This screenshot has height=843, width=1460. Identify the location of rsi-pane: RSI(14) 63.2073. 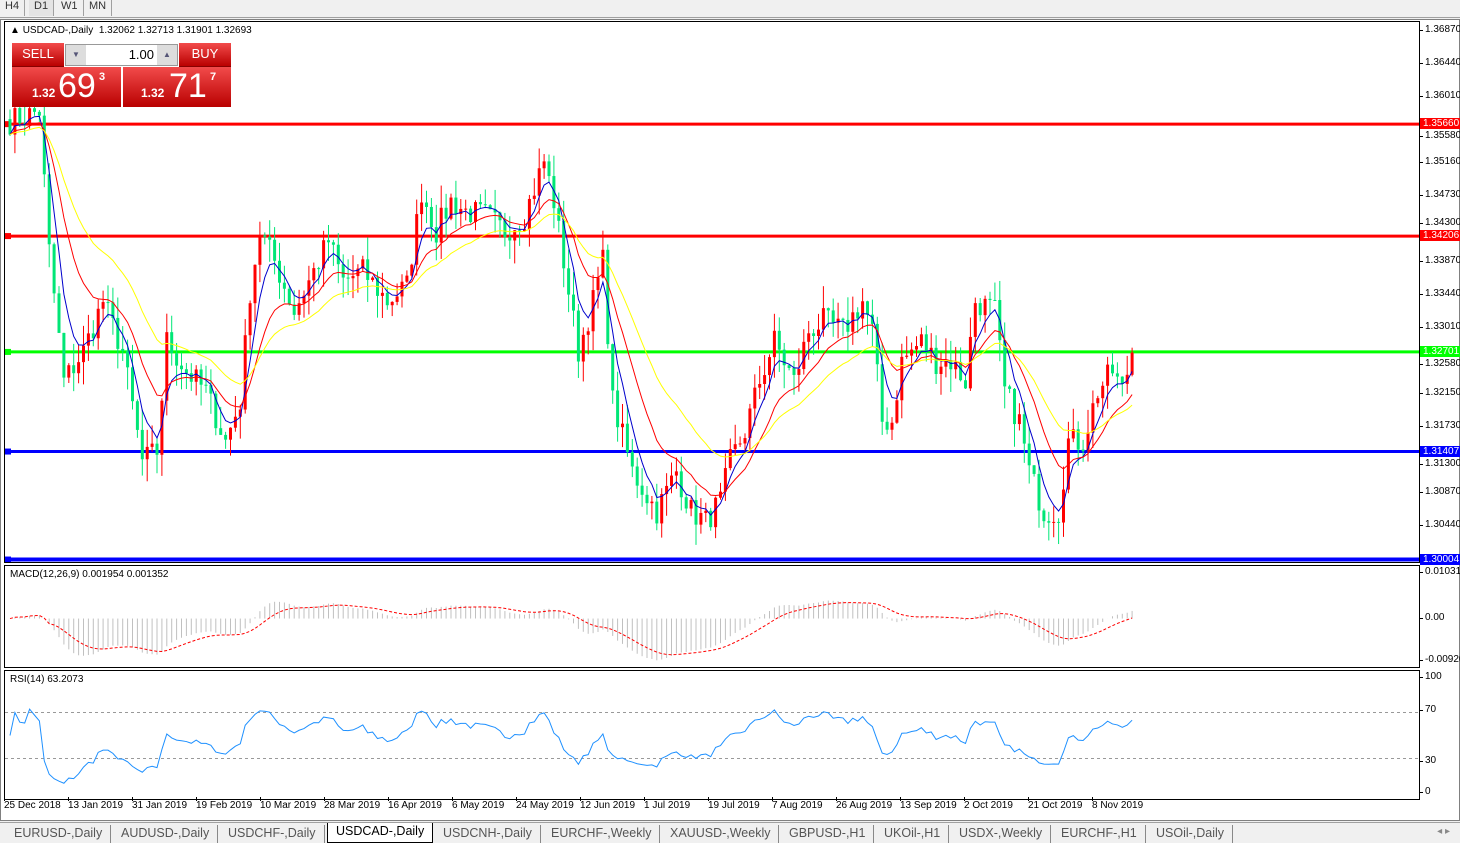
(712, 735).